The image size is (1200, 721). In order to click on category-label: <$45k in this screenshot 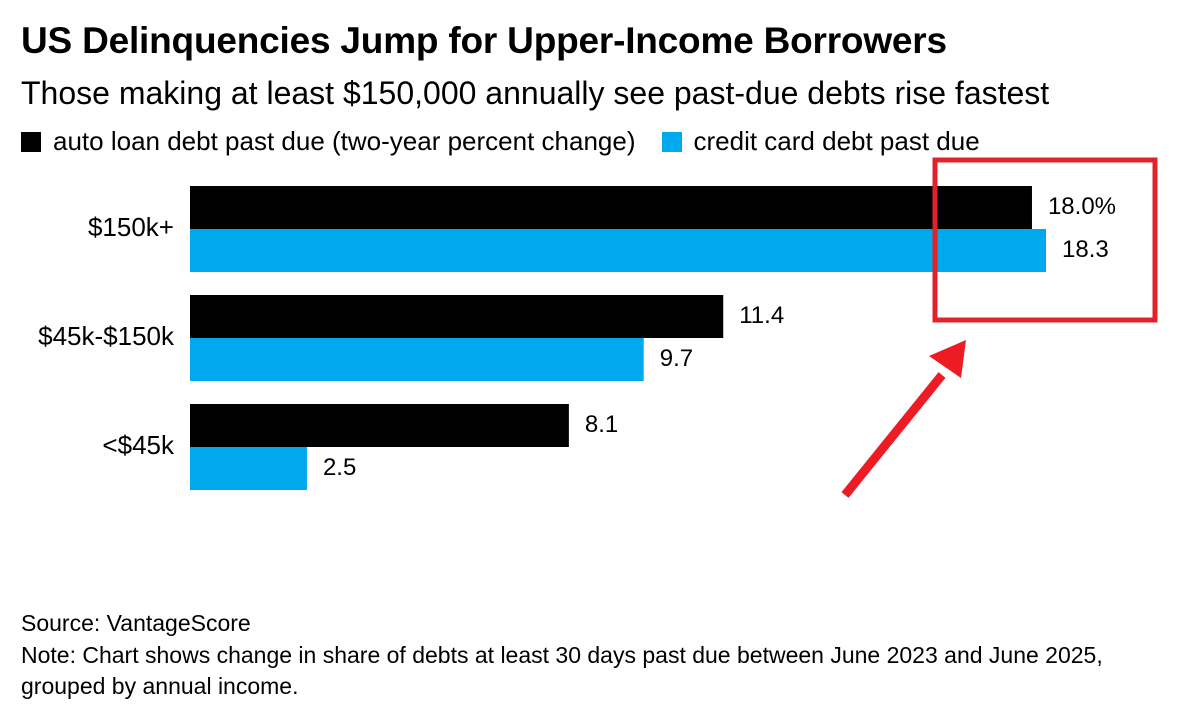, I will do `click(138, 445)`.